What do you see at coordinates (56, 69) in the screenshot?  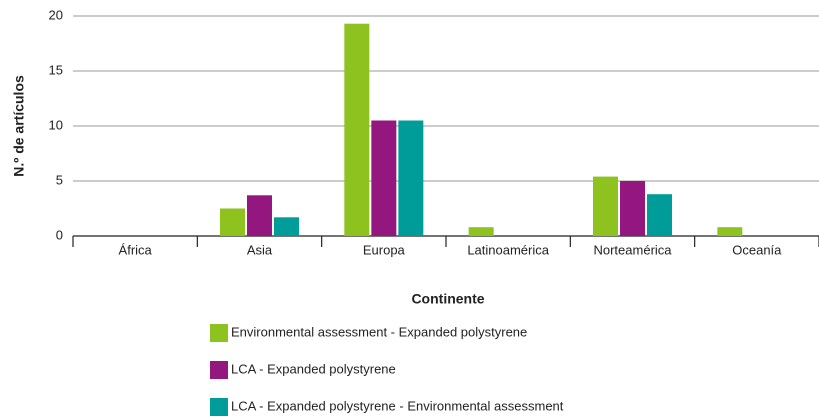 I see `y-tick-label: 15` at bounding box center [56, 69].